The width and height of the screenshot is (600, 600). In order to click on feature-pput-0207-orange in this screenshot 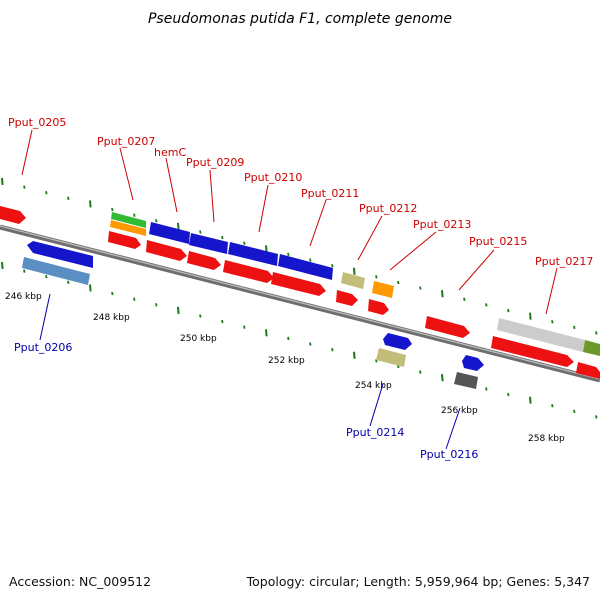, I will do `click(128, 228)`.